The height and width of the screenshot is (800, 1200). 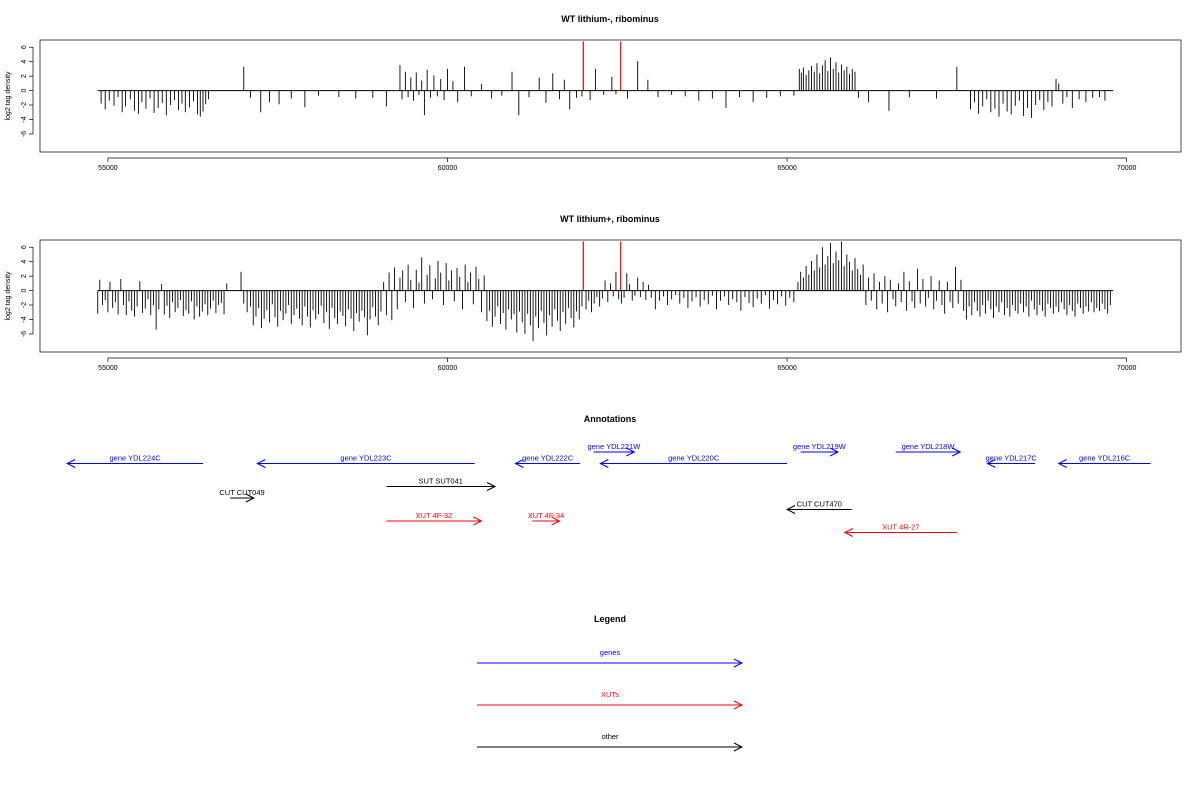 I want to click on annotations-title: Annotations, so click(x=610, y=419).